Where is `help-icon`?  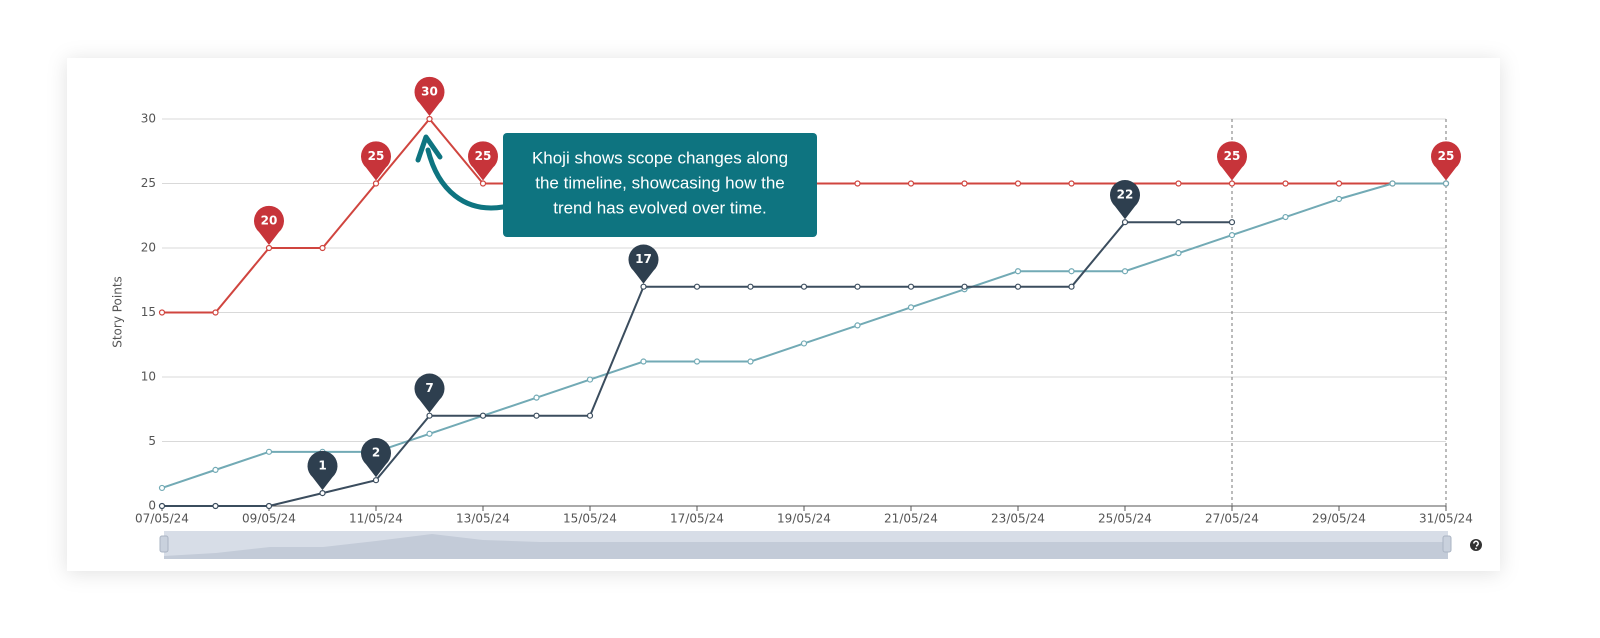 help-icon is located at coordinates (1476, 545).